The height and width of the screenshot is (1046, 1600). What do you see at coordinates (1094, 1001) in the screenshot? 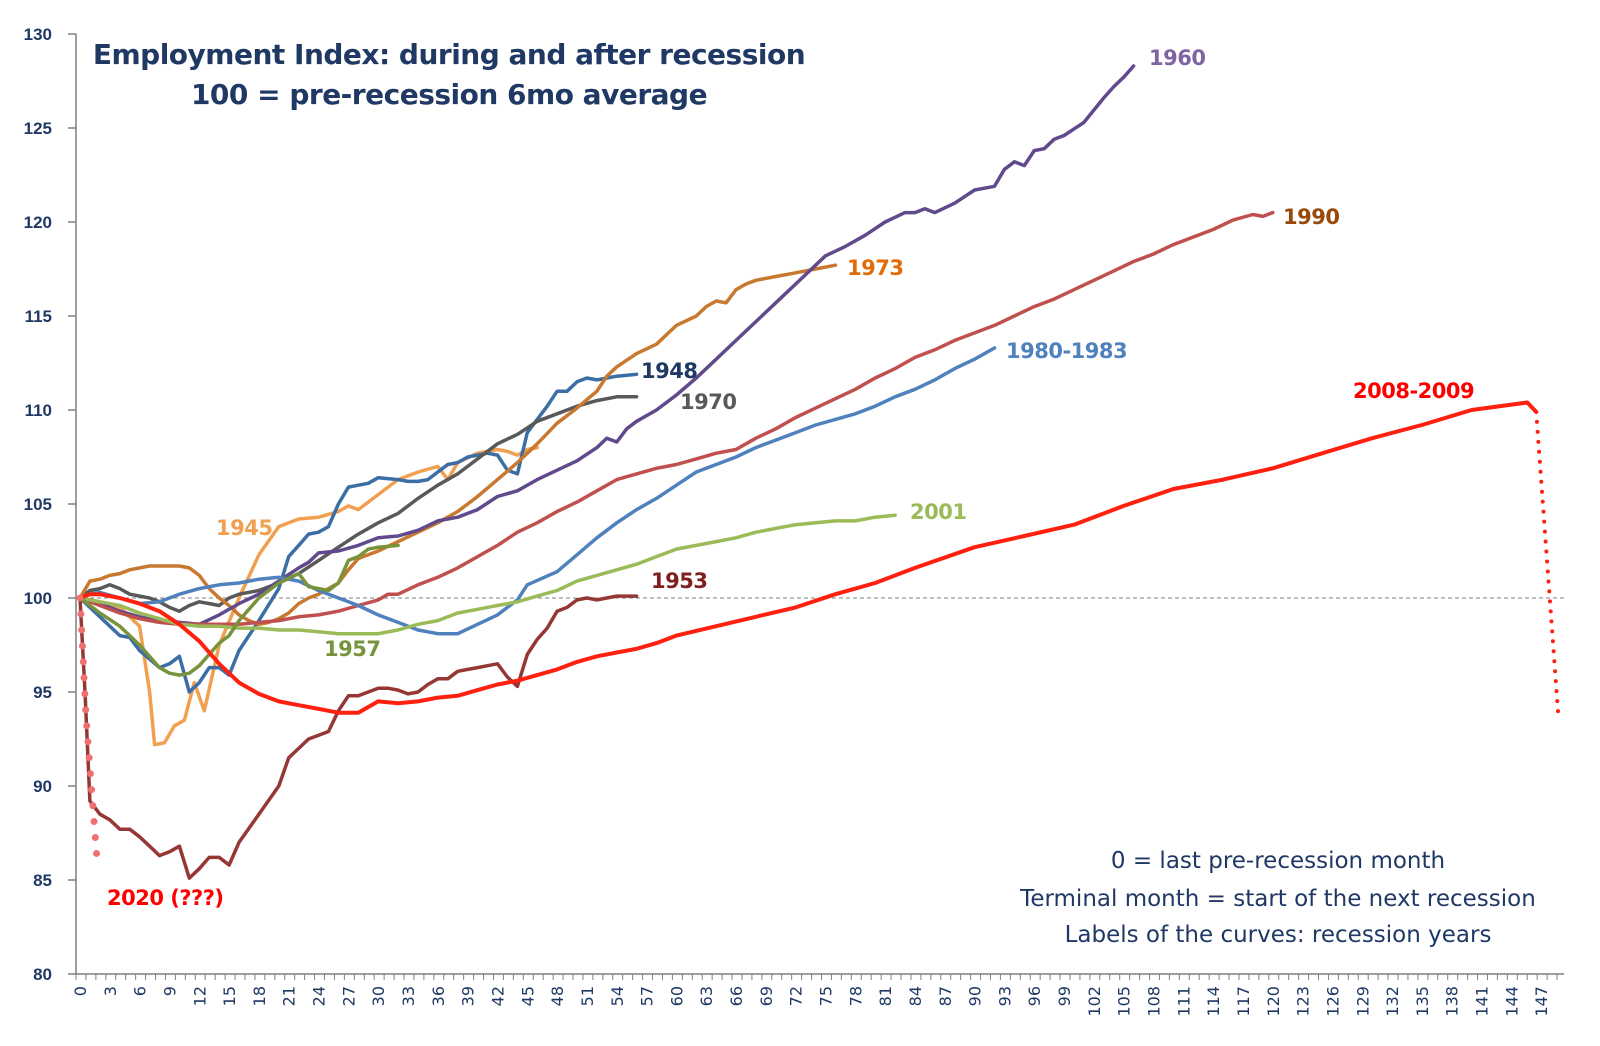
I see `x-tick-label: 102` at bounding box center [1094, 1001].